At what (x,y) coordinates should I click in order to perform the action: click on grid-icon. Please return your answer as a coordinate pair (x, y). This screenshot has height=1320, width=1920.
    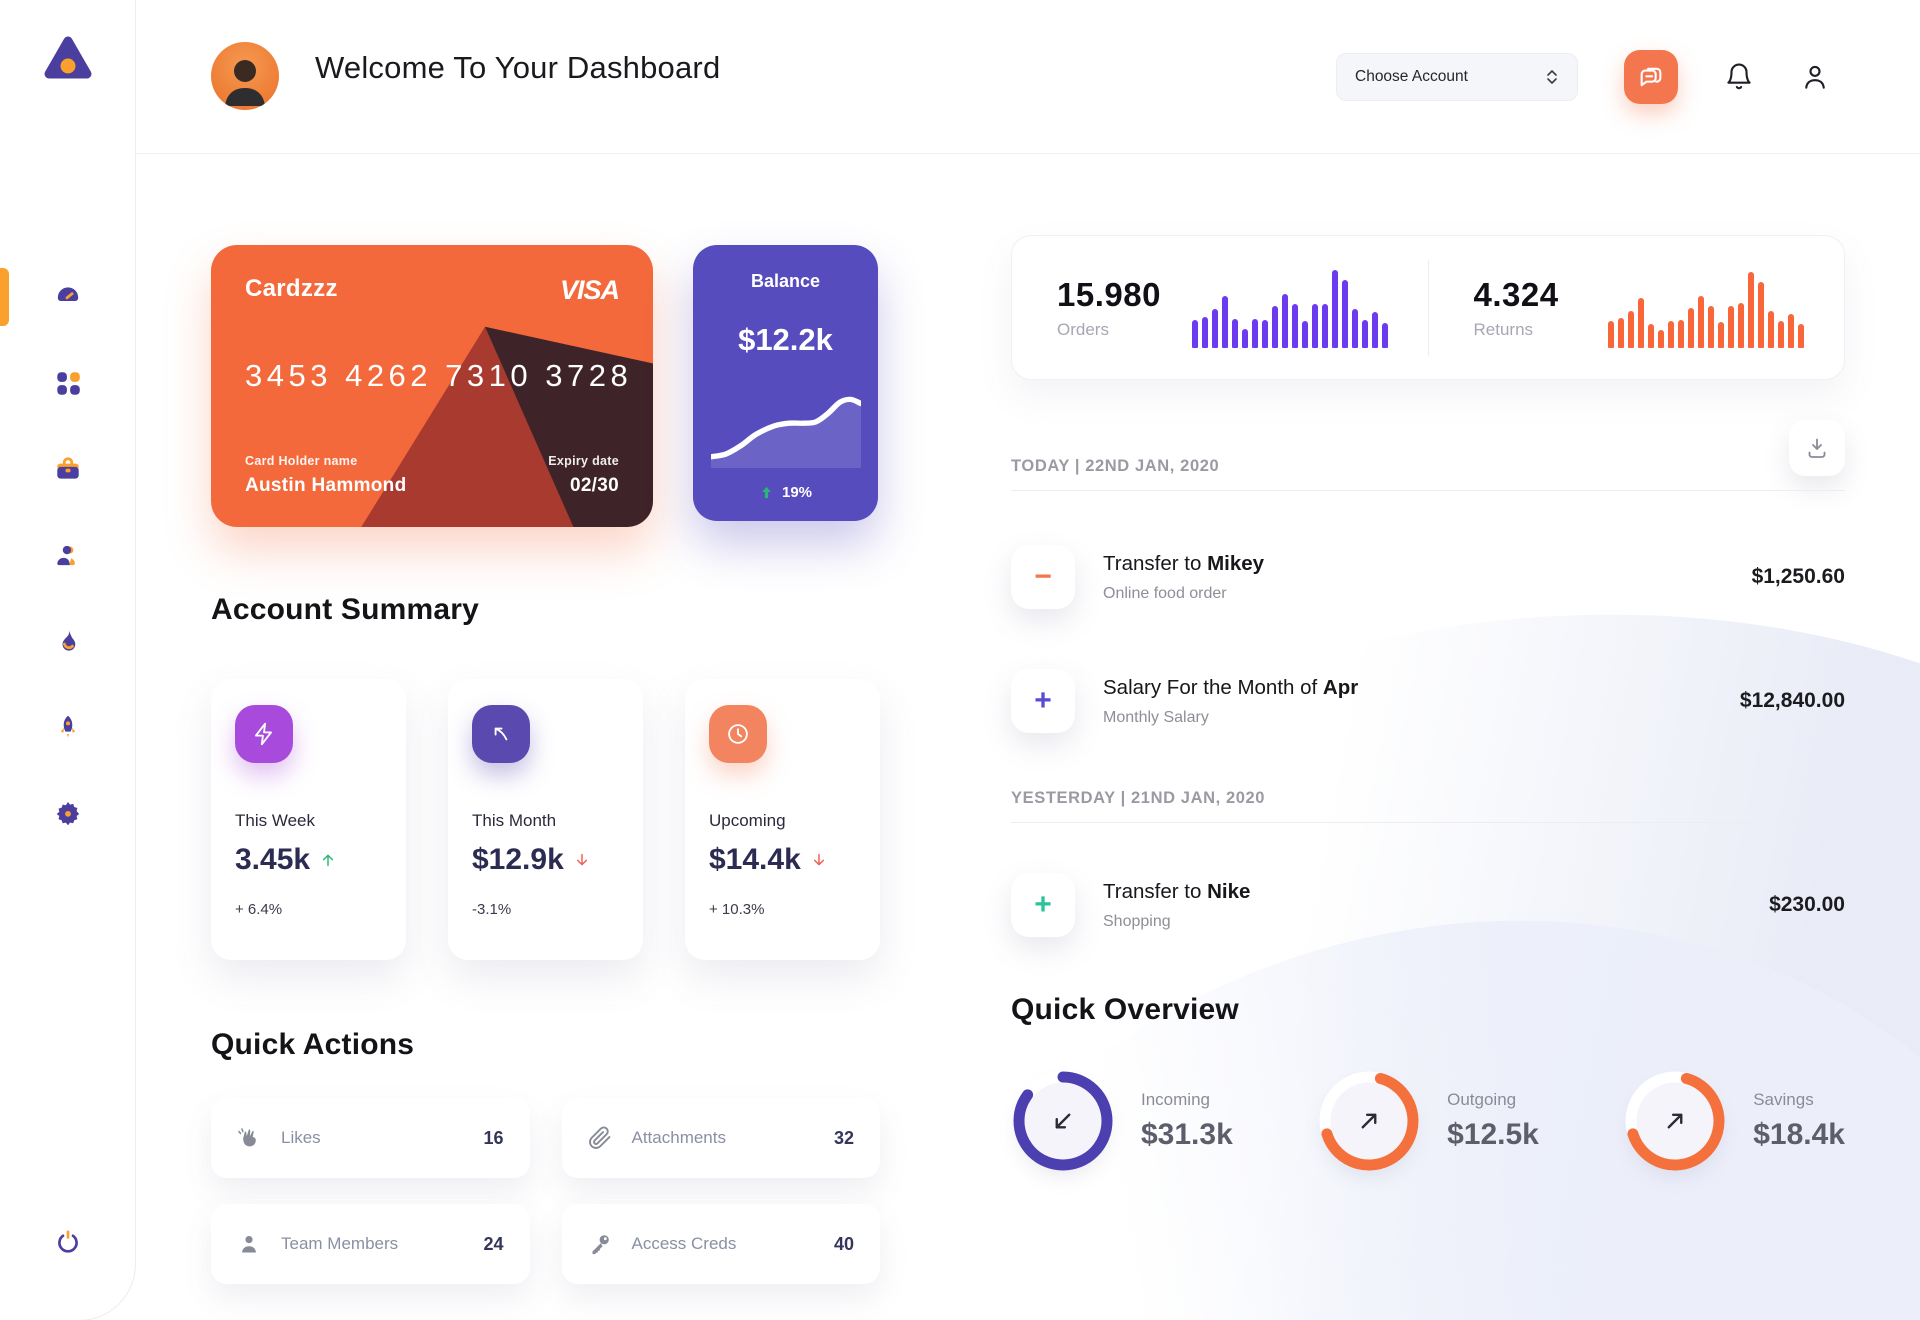
    Looking at the image, I should click on (68, 383).